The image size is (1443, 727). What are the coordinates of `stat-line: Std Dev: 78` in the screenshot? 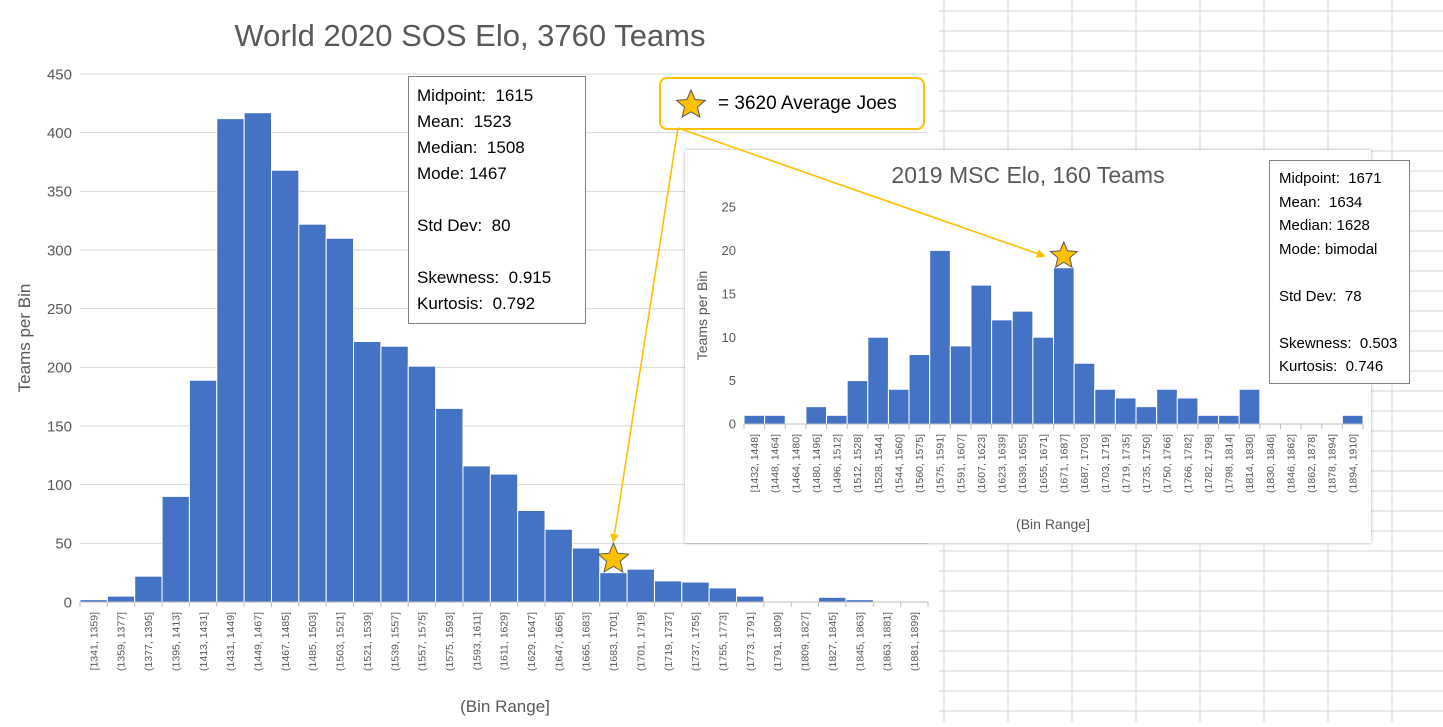 It's located at (1320, 296).